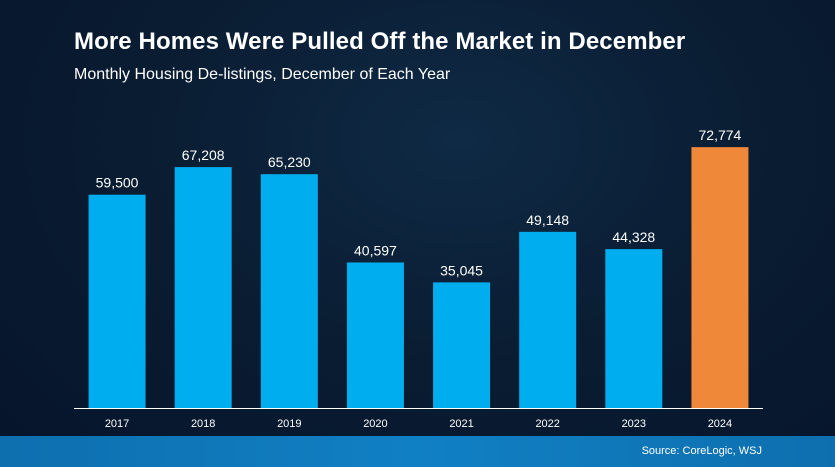 Image resolution: width=835 pixels, height=467 pixels. Describe the element at coordinates (417, 451) in the screenshot. I see `footer-band: Source: CoreLogic, WSJ` at that location.